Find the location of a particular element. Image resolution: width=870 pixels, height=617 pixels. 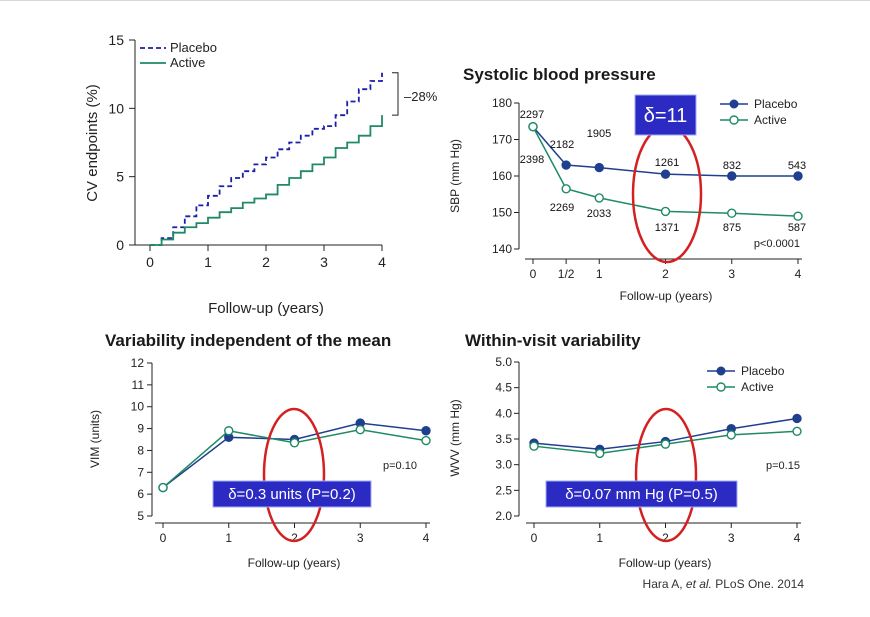

cv-y-tick-label: 10 is located at coordinates (116, 108).